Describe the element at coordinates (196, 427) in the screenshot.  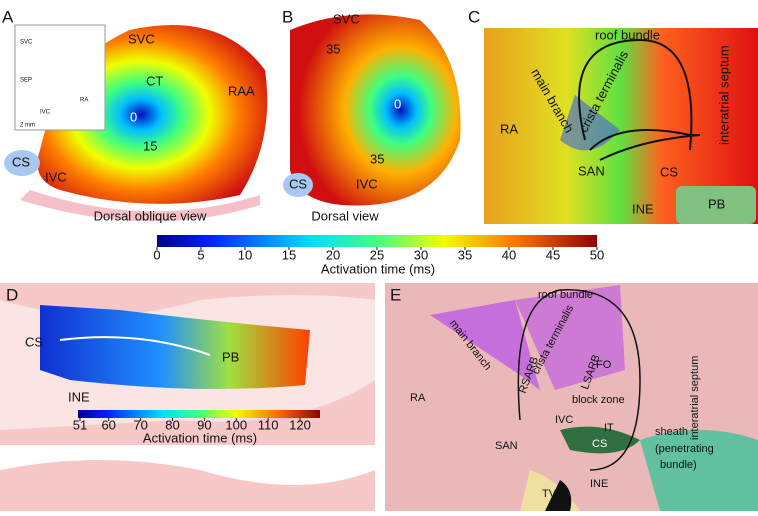
I see `colorbar-bottom: Activation time (ms) 51 60 70 80 90 100 110 120` at that location.